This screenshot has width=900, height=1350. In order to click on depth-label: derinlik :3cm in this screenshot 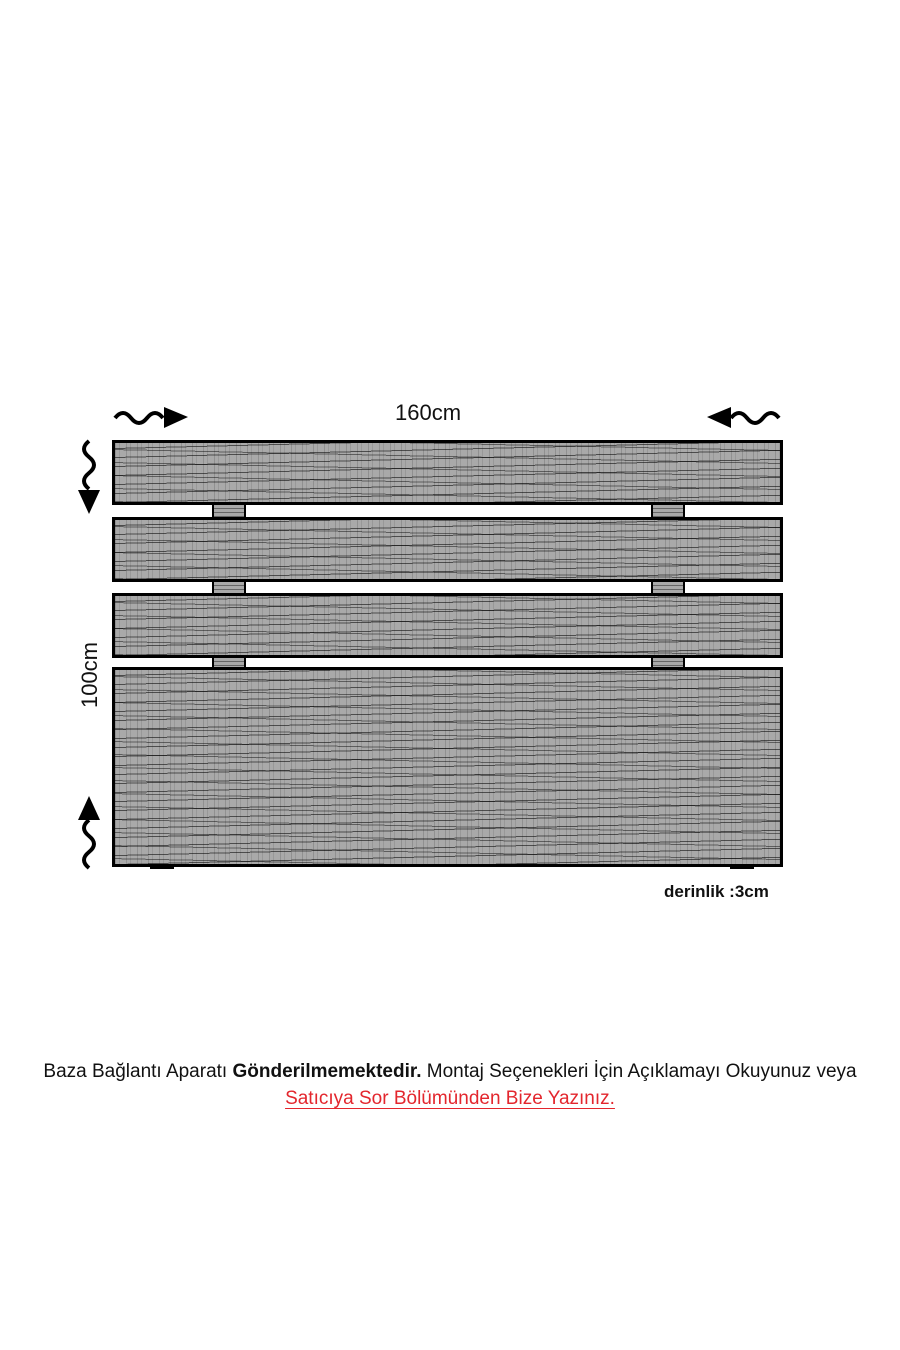, I will do `click(716, 891)`.